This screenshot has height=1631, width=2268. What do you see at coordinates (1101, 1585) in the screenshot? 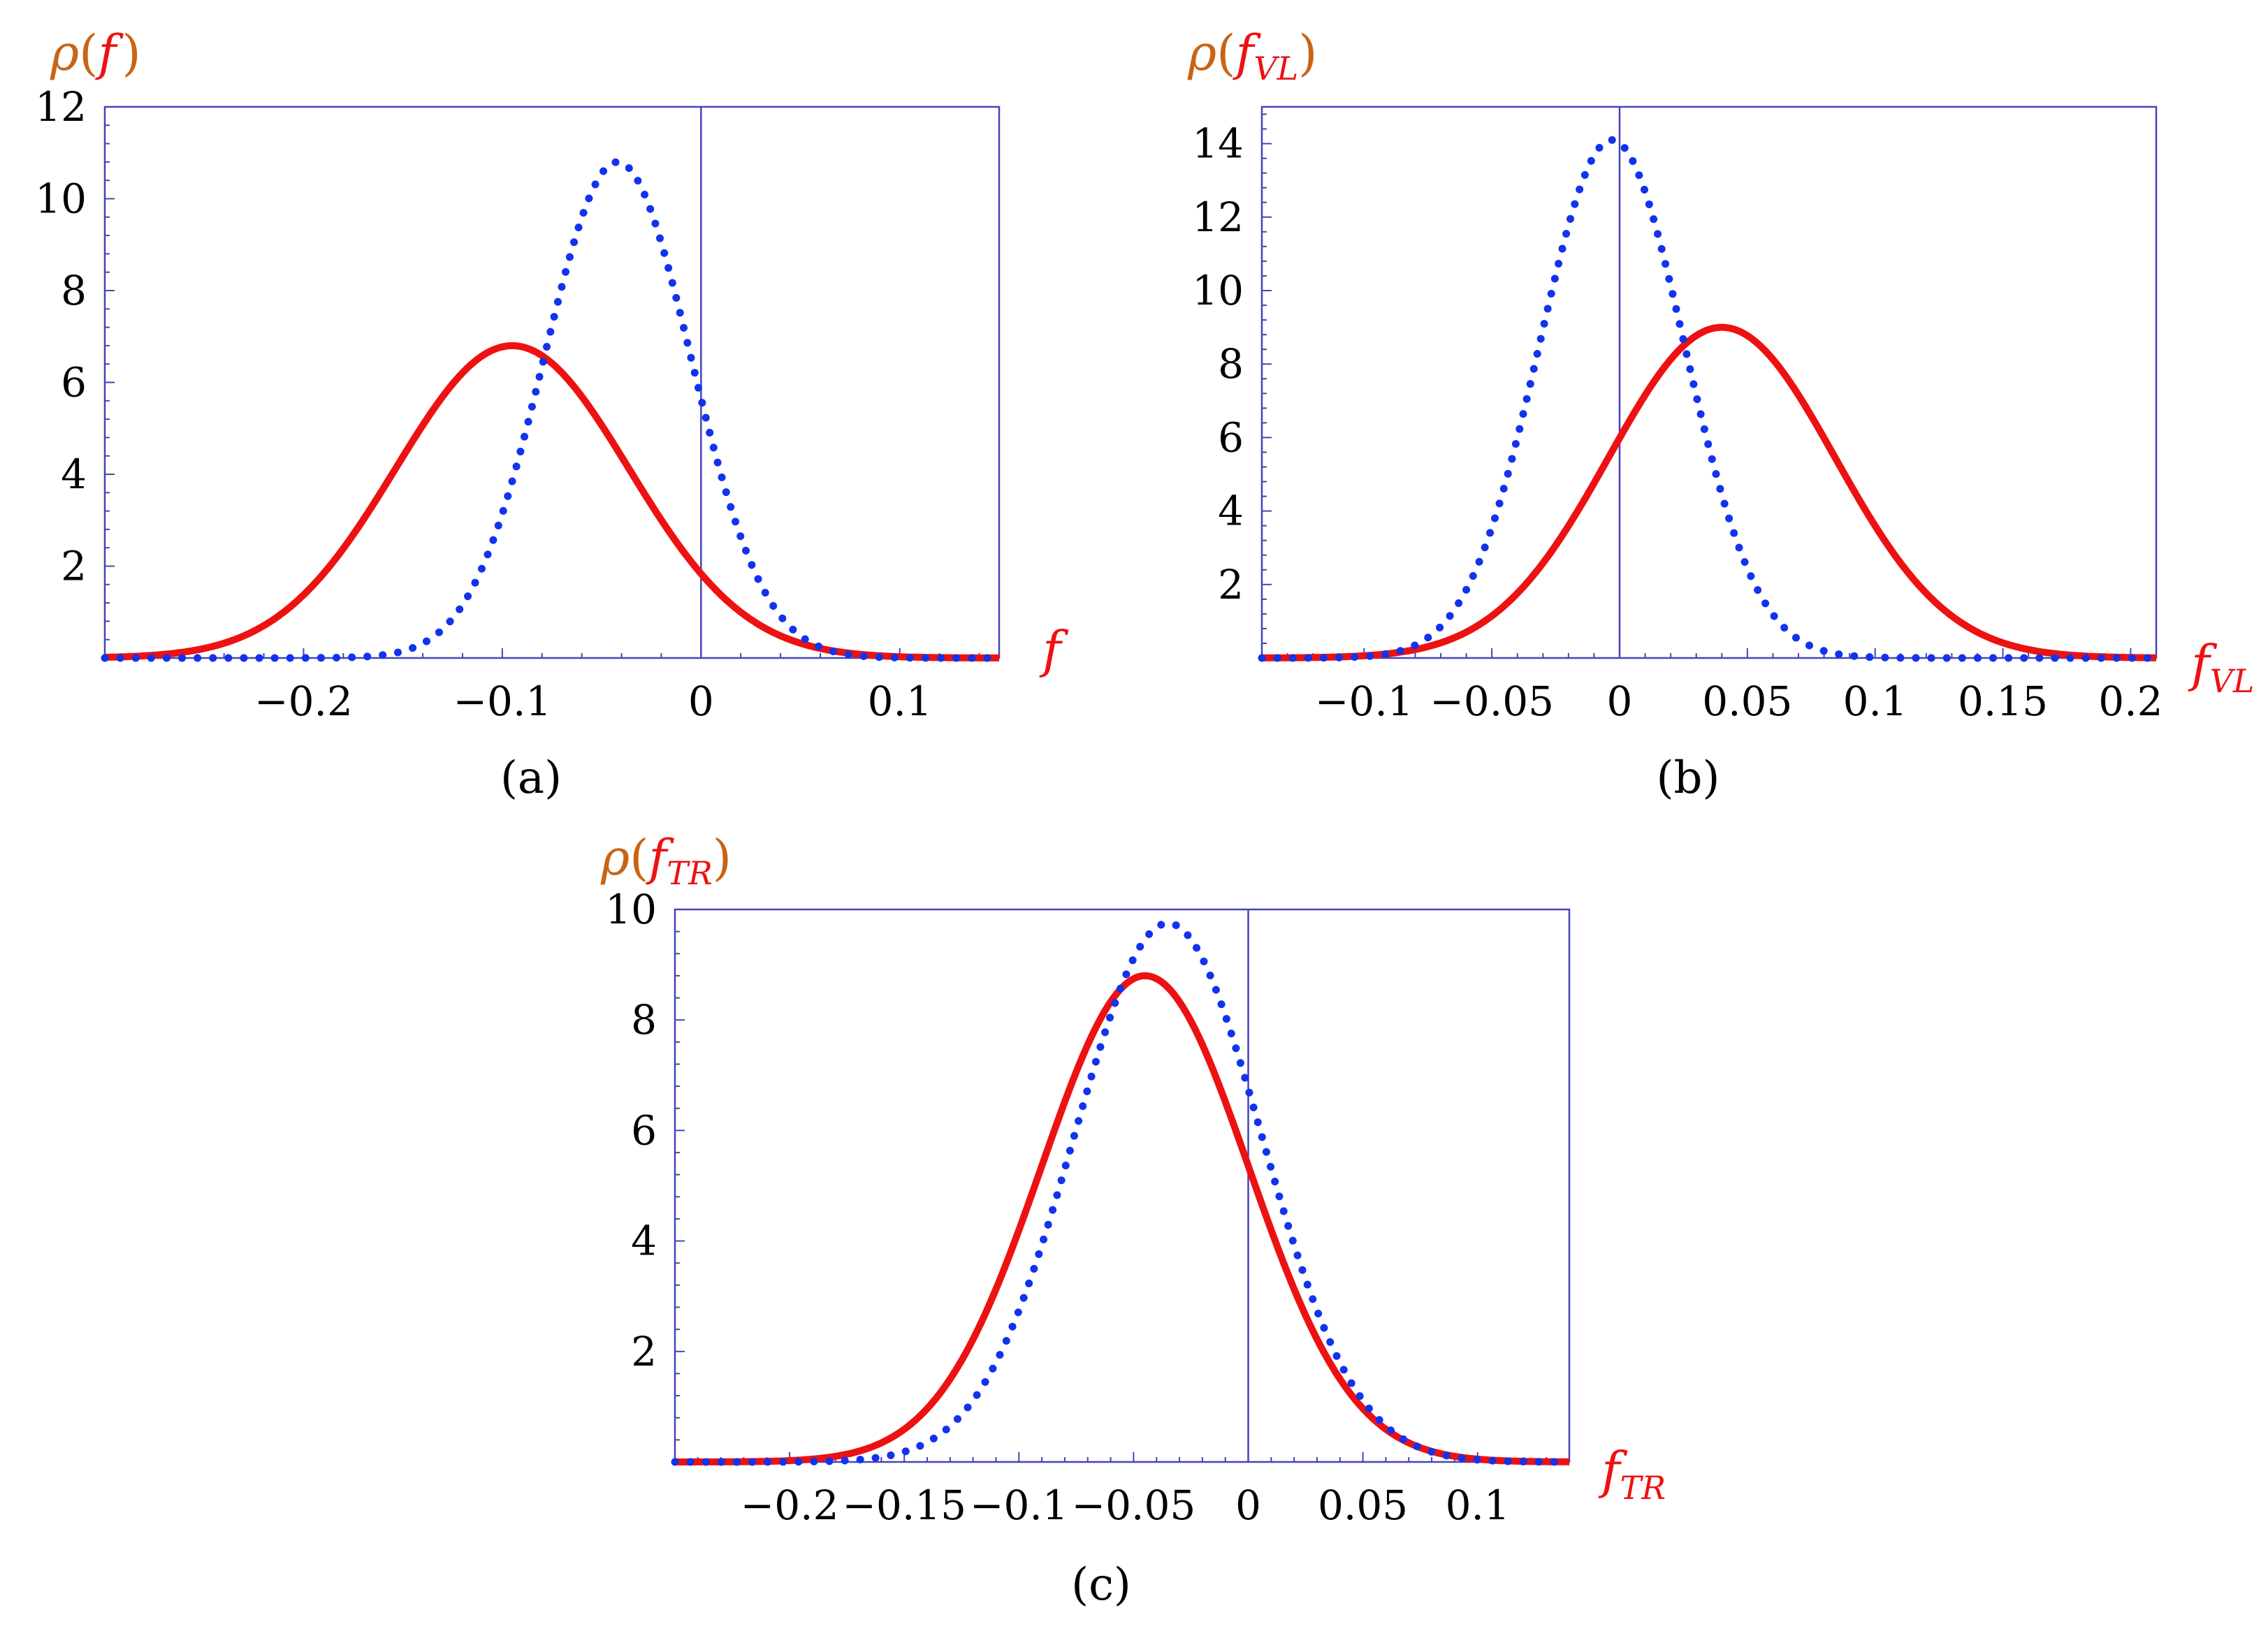
I see `panel-caption: (c)` at bounding box center [1101, 1585].